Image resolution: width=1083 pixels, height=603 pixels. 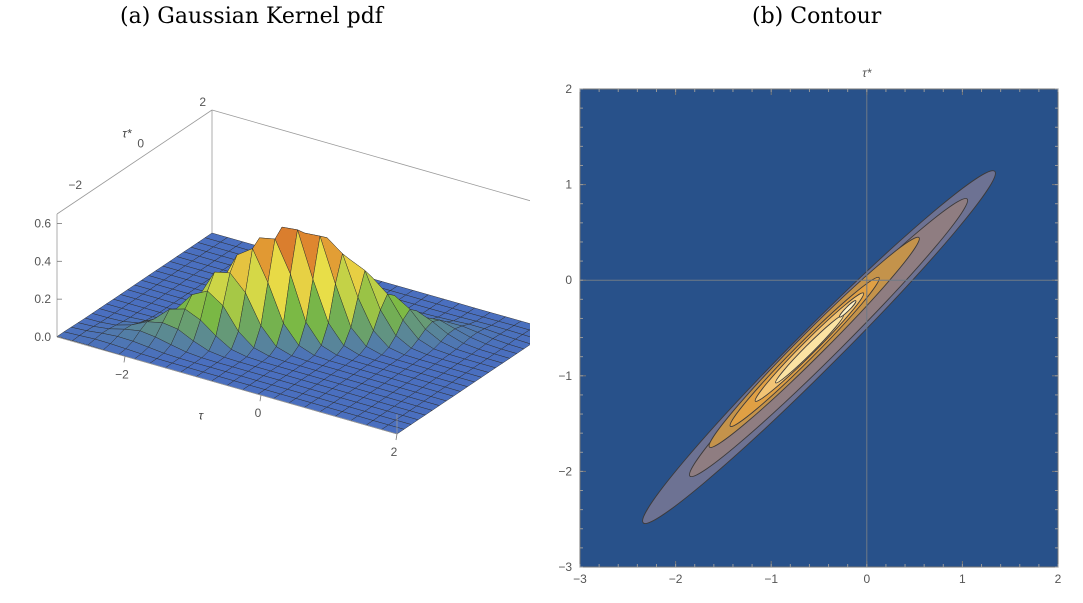 What do you see at coordinates (202, 416) in the screenshot?
I see `x-axis-label: τ` at bounding box center [202, 416].